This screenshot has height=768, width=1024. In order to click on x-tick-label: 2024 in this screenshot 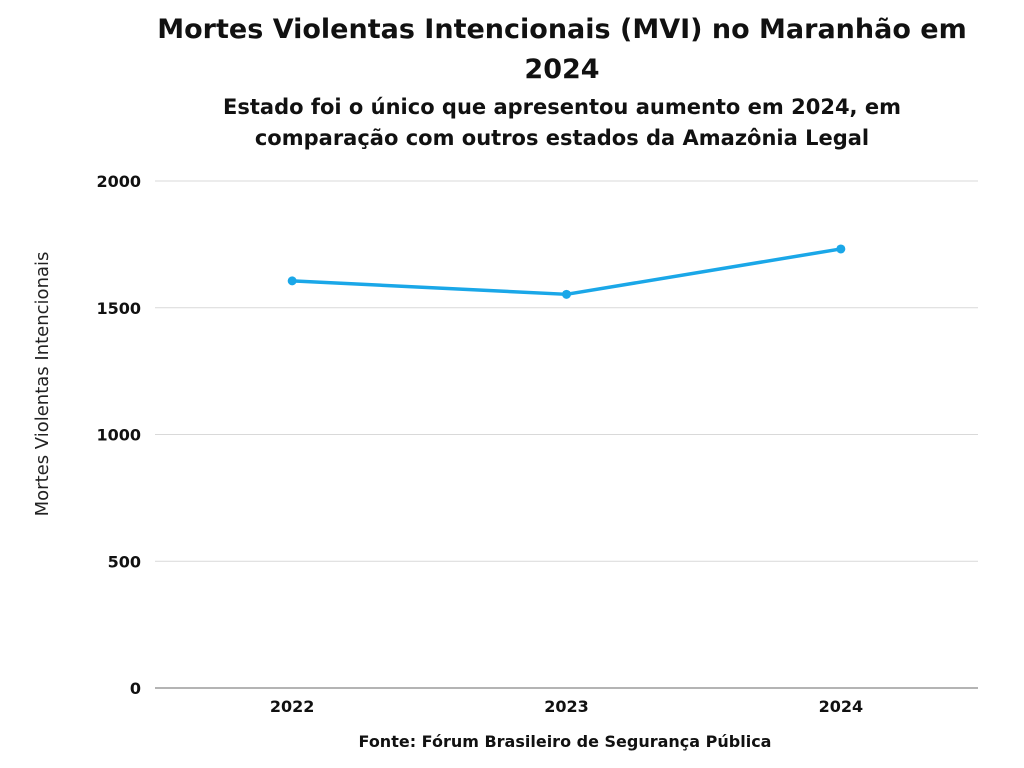, I will do `click(841, 706)`.